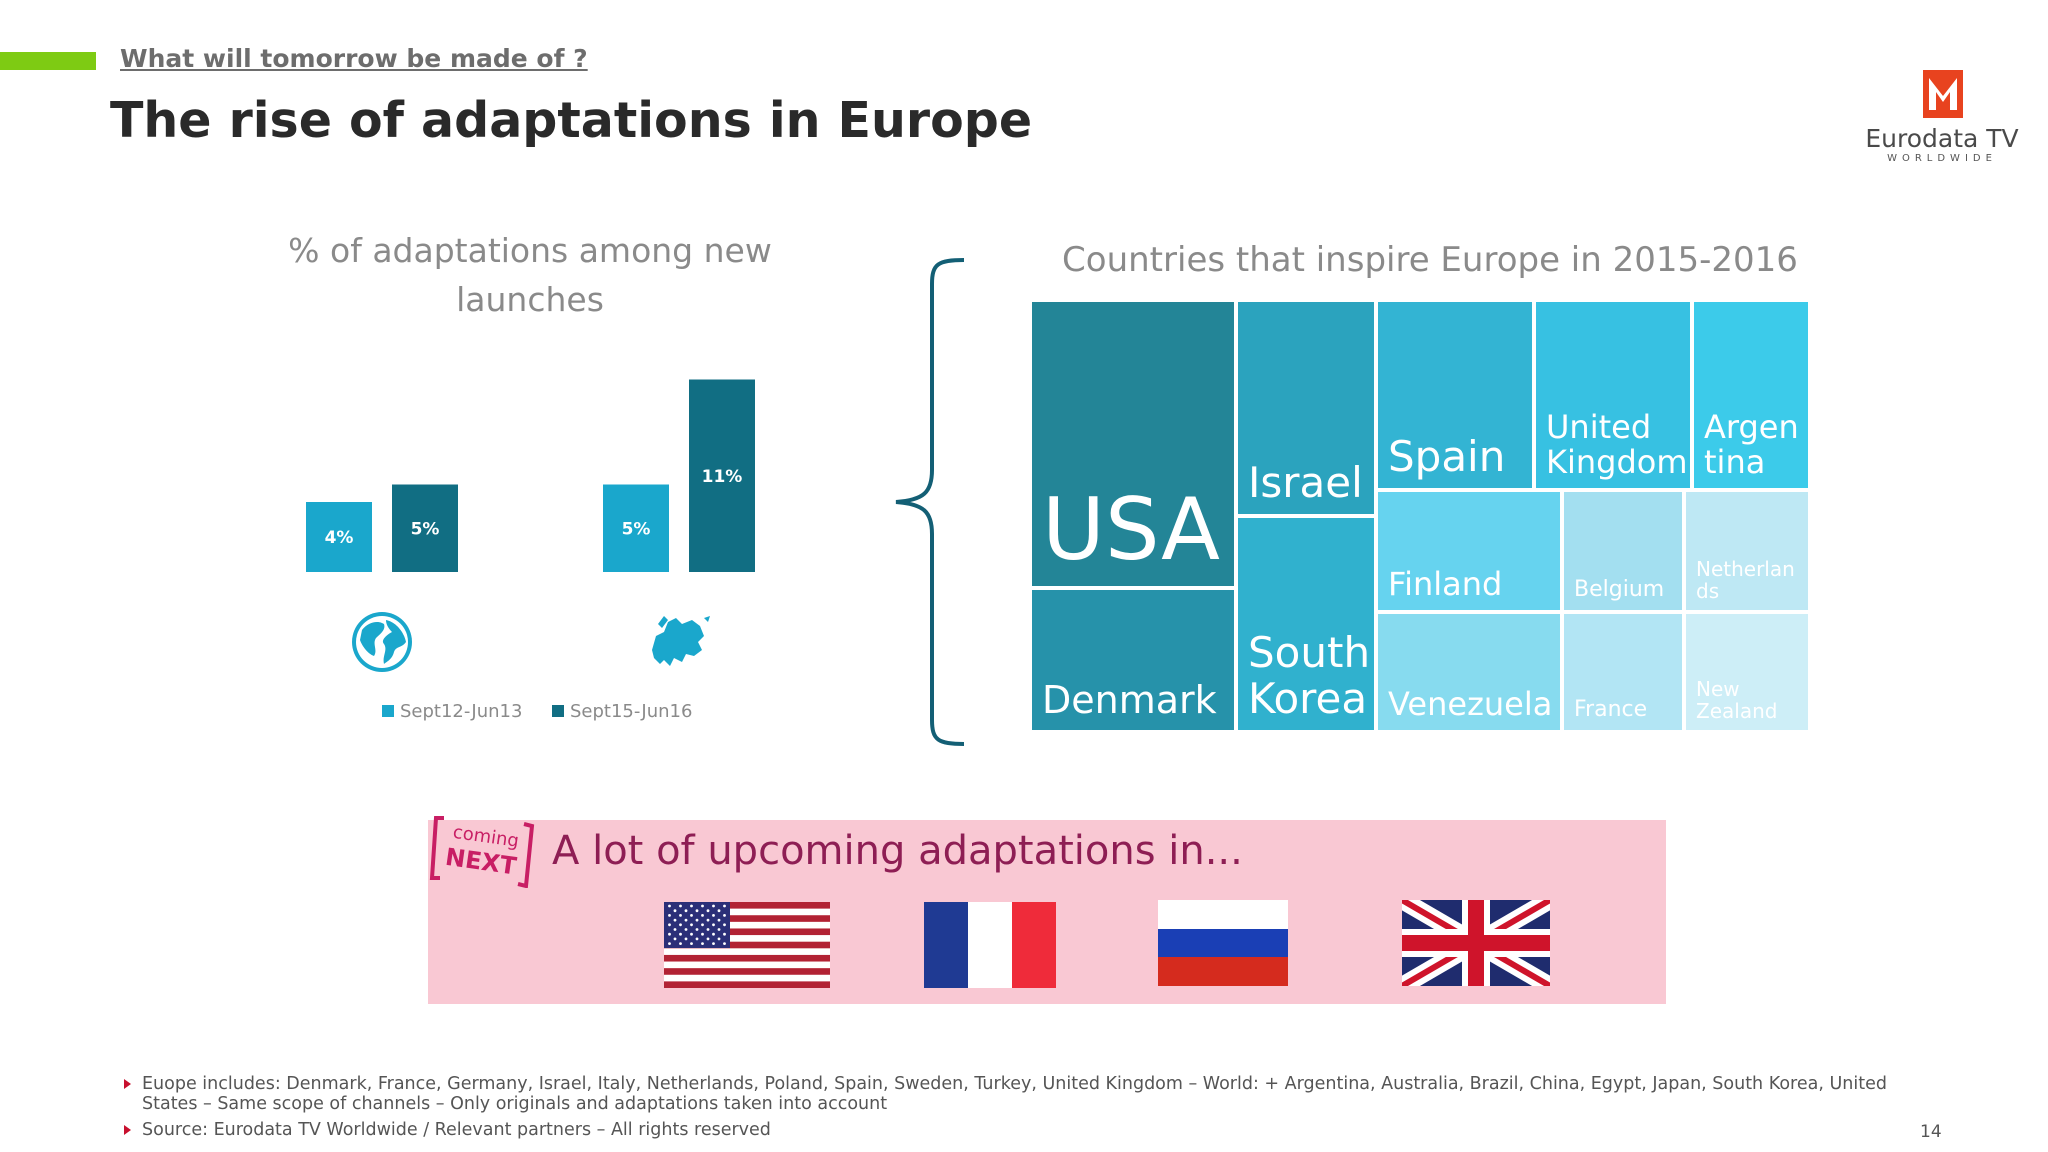 The image size is (2048, 1152). I want to click on bar-label-1-2: 5%, so click(636, 529).